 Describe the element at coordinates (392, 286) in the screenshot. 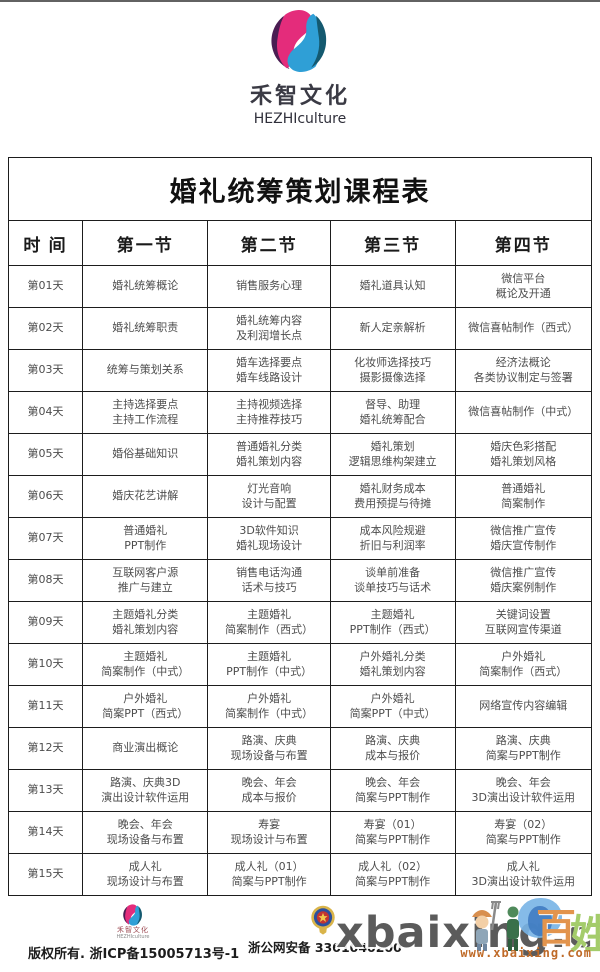

I see `course-cell-line: 婚礼道具认知` at that location.